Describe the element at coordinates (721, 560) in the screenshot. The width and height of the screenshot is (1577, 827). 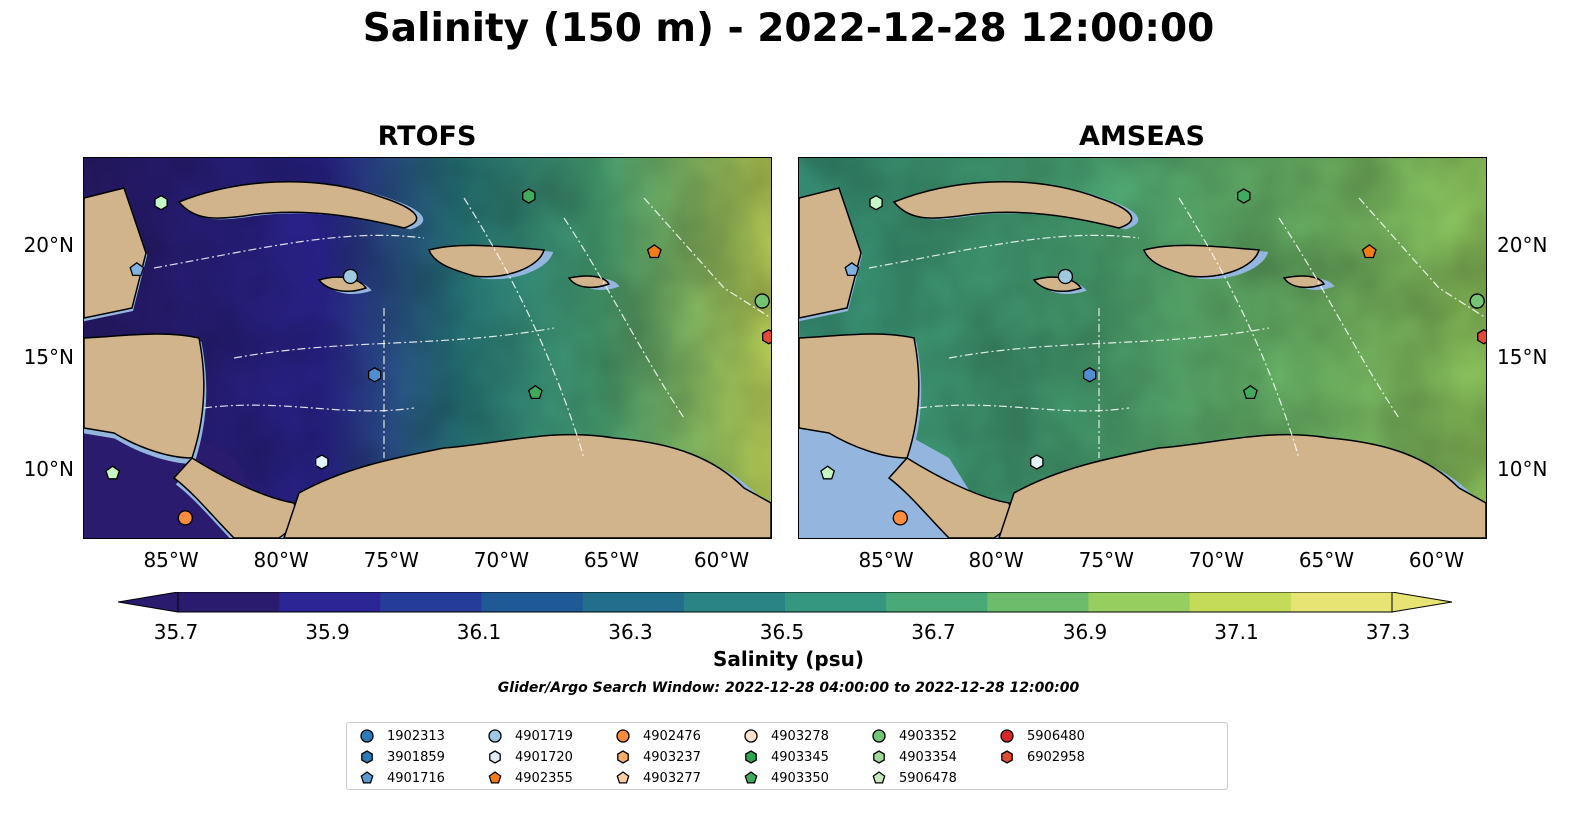
I see `x-tick-label: 60°W` at that location.